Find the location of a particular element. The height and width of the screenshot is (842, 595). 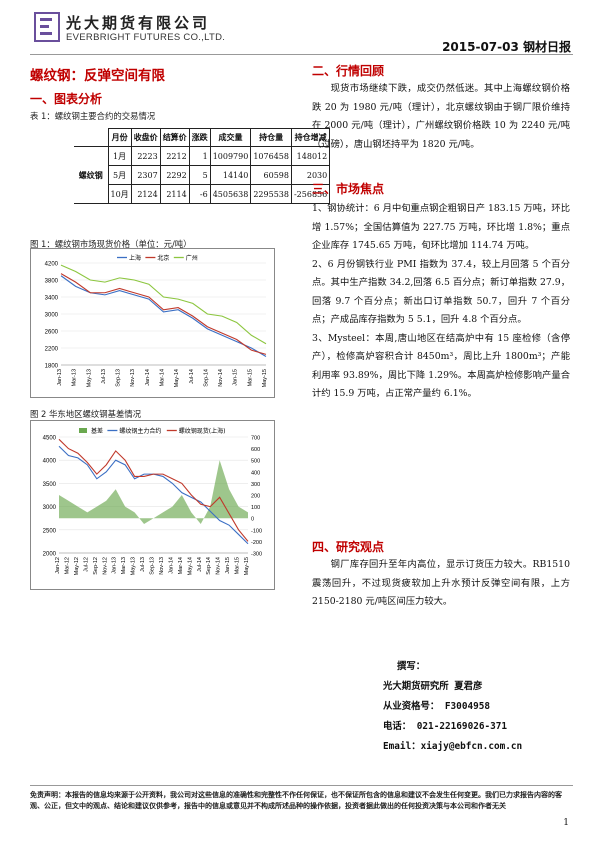

legend-label: 北京 is located at coordinates (163, 258).